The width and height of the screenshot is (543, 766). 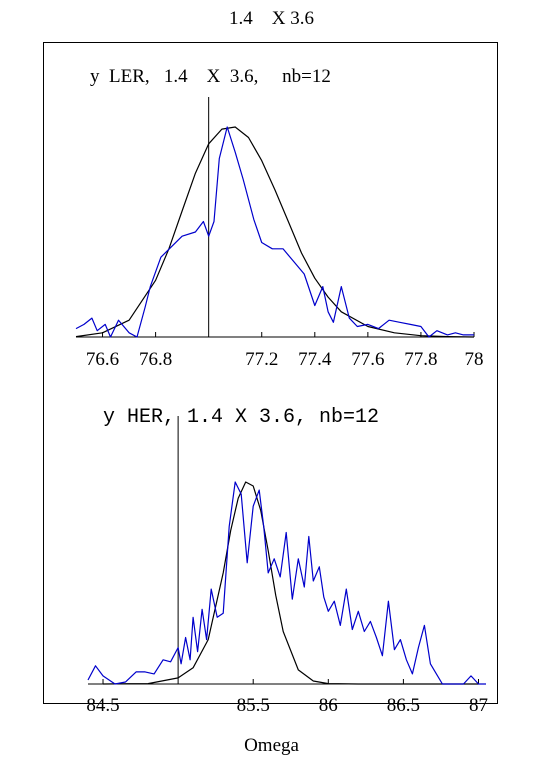 I want to click on x-tick-label-ler-6: 78, so click(x=474, y=359).